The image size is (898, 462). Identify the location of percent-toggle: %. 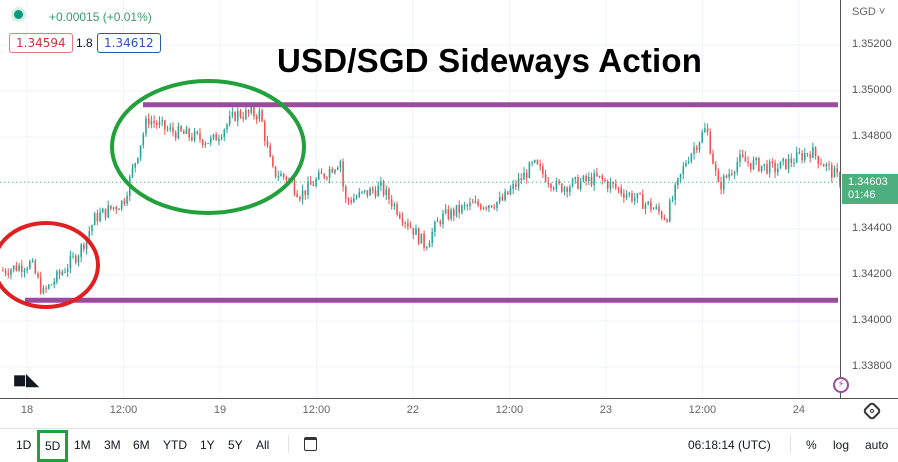
(811, 445).